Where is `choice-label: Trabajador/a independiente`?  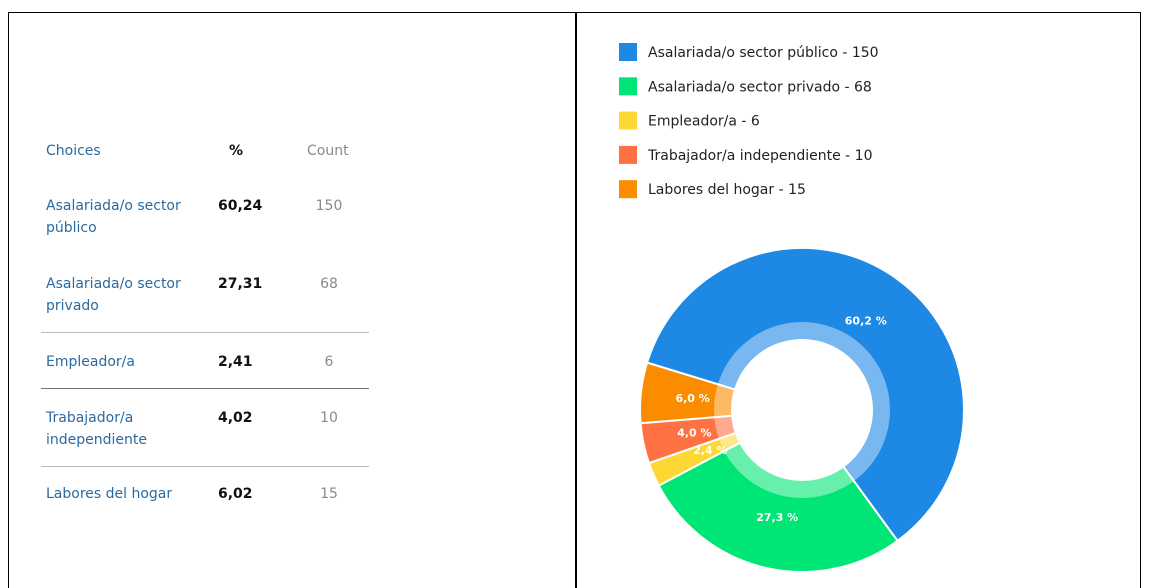
choice-label: Trabajador/a independiente is located at coordinates (97, 429).